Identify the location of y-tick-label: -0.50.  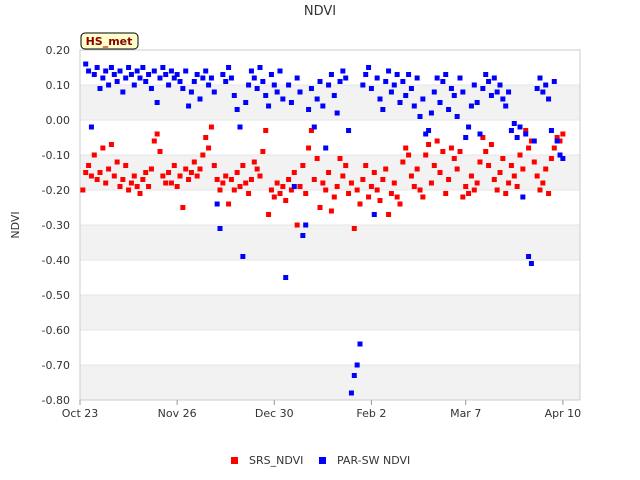
(56, 295).